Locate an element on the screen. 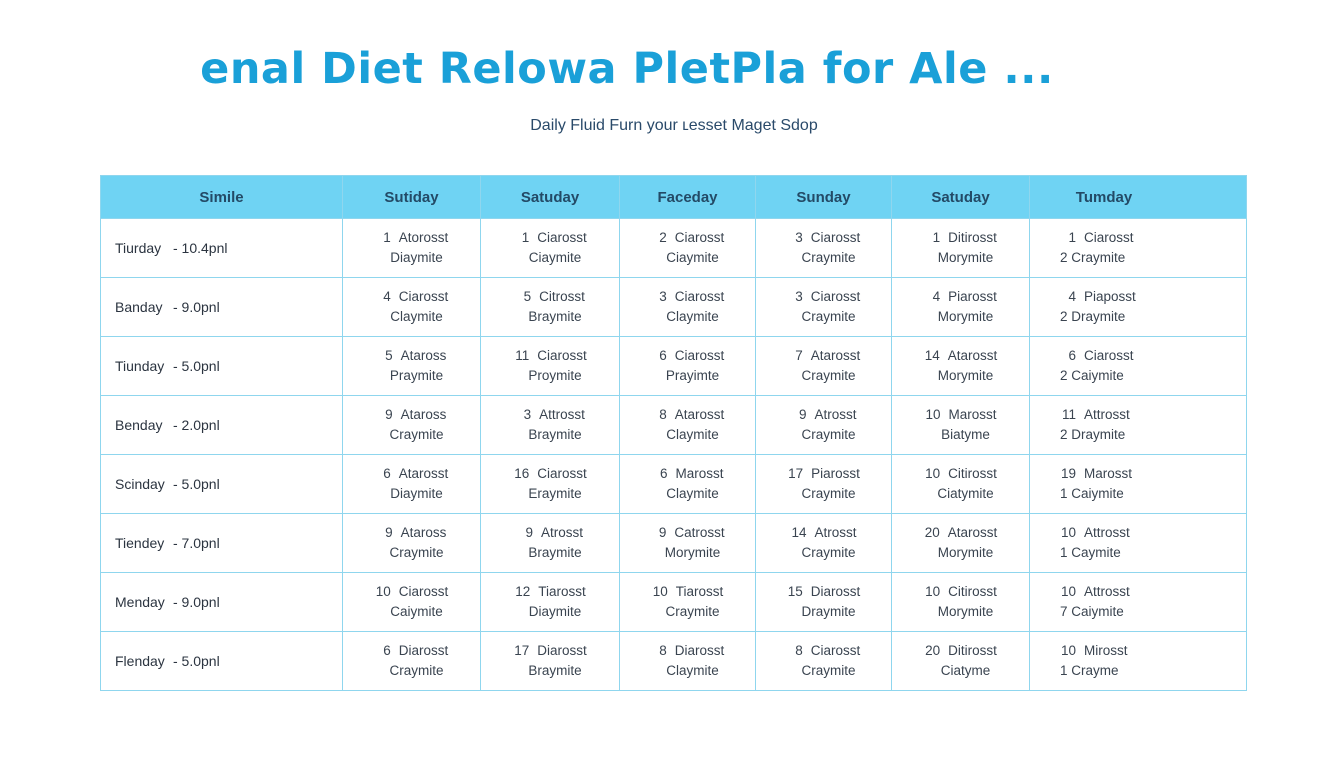 The width and height of the screenshot is (1344, 768). cell-item: Citirosst is located at coordinates (972, 473).